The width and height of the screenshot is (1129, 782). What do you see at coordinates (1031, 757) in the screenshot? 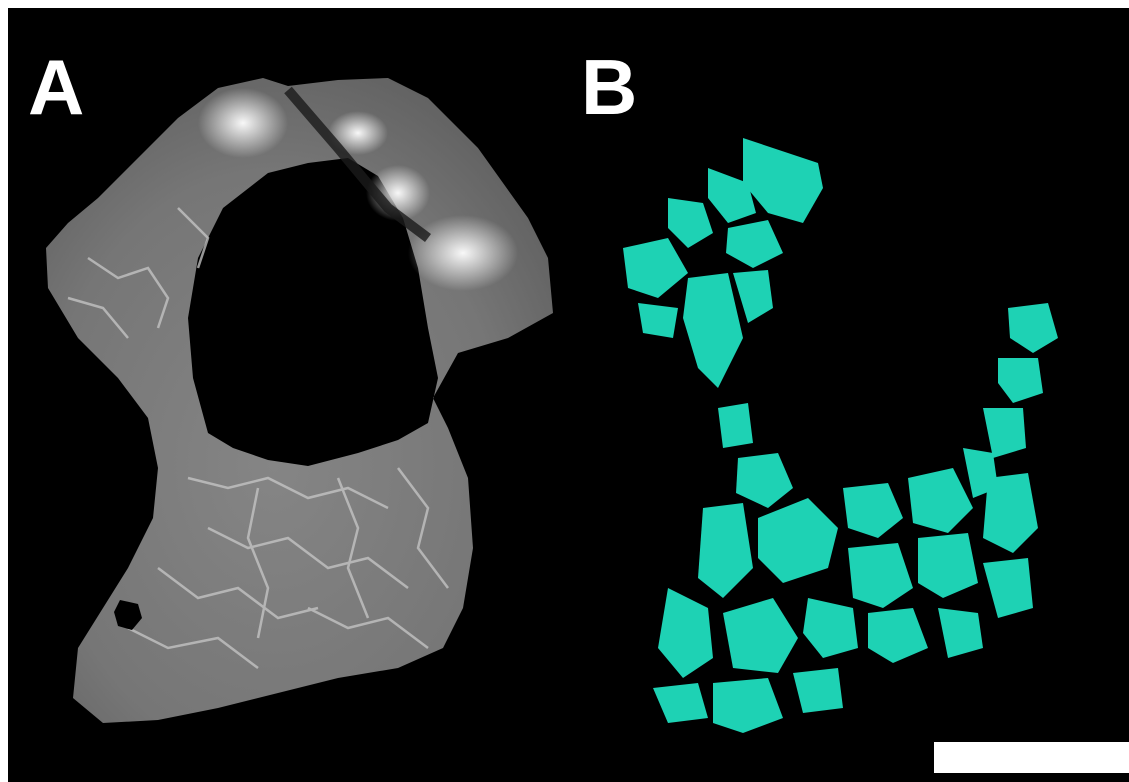
I see `scale-bar` at bounding box center [1031, 757].